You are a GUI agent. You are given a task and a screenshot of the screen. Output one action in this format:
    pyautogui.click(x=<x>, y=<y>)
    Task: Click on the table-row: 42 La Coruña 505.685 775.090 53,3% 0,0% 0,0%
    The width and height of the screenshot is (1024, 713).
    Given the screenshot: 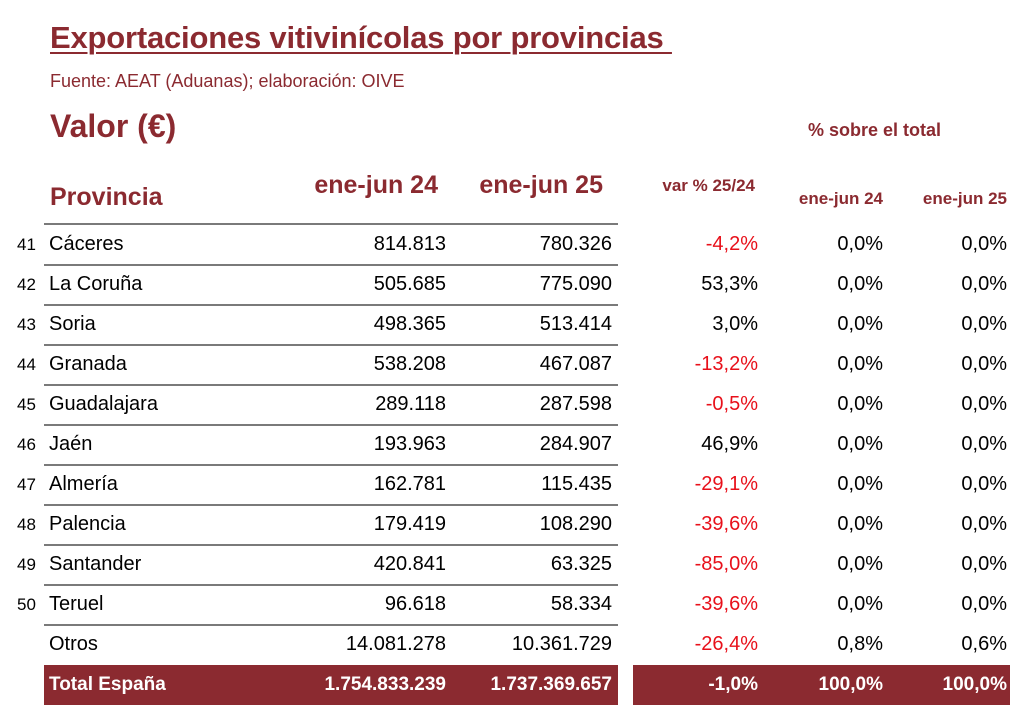 What is the action you would take?
    pyautogui.click(x=512, y=285)
    